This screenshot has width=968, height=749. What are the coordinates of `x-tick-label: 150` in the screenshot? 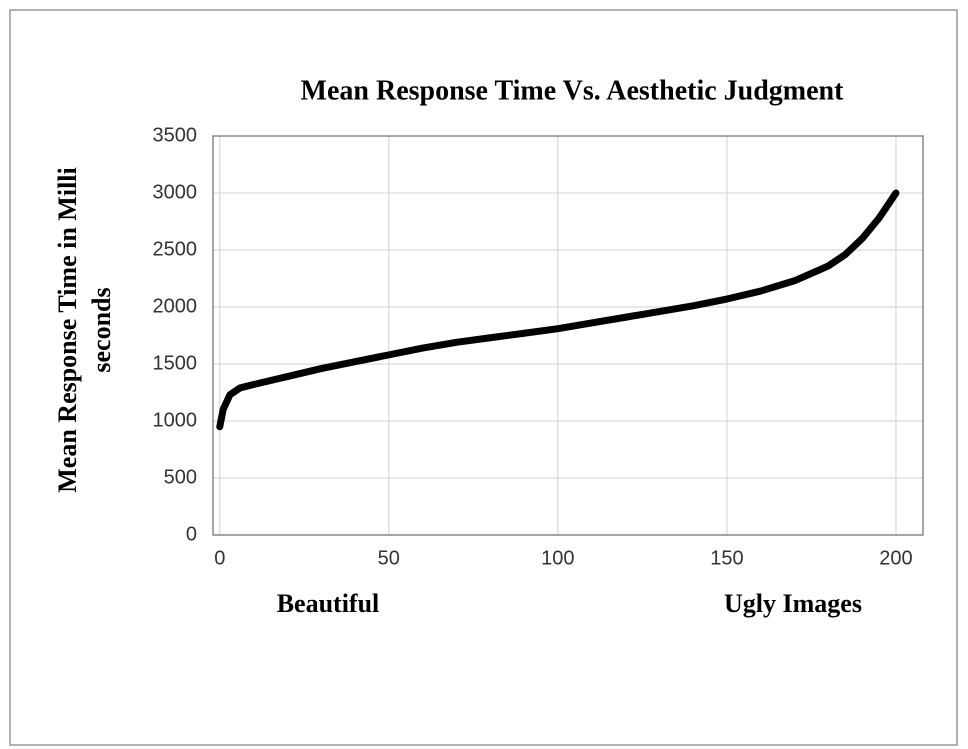 It's located at (726, 558).